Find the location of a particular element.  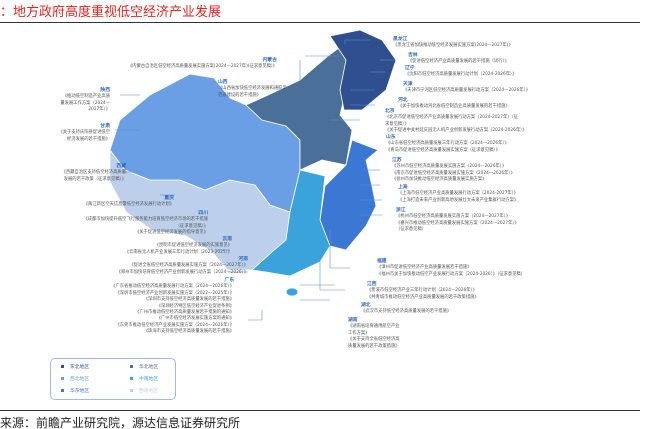

policy-line: 量发展工作方案（2024— is located at coordinates (85, 103).